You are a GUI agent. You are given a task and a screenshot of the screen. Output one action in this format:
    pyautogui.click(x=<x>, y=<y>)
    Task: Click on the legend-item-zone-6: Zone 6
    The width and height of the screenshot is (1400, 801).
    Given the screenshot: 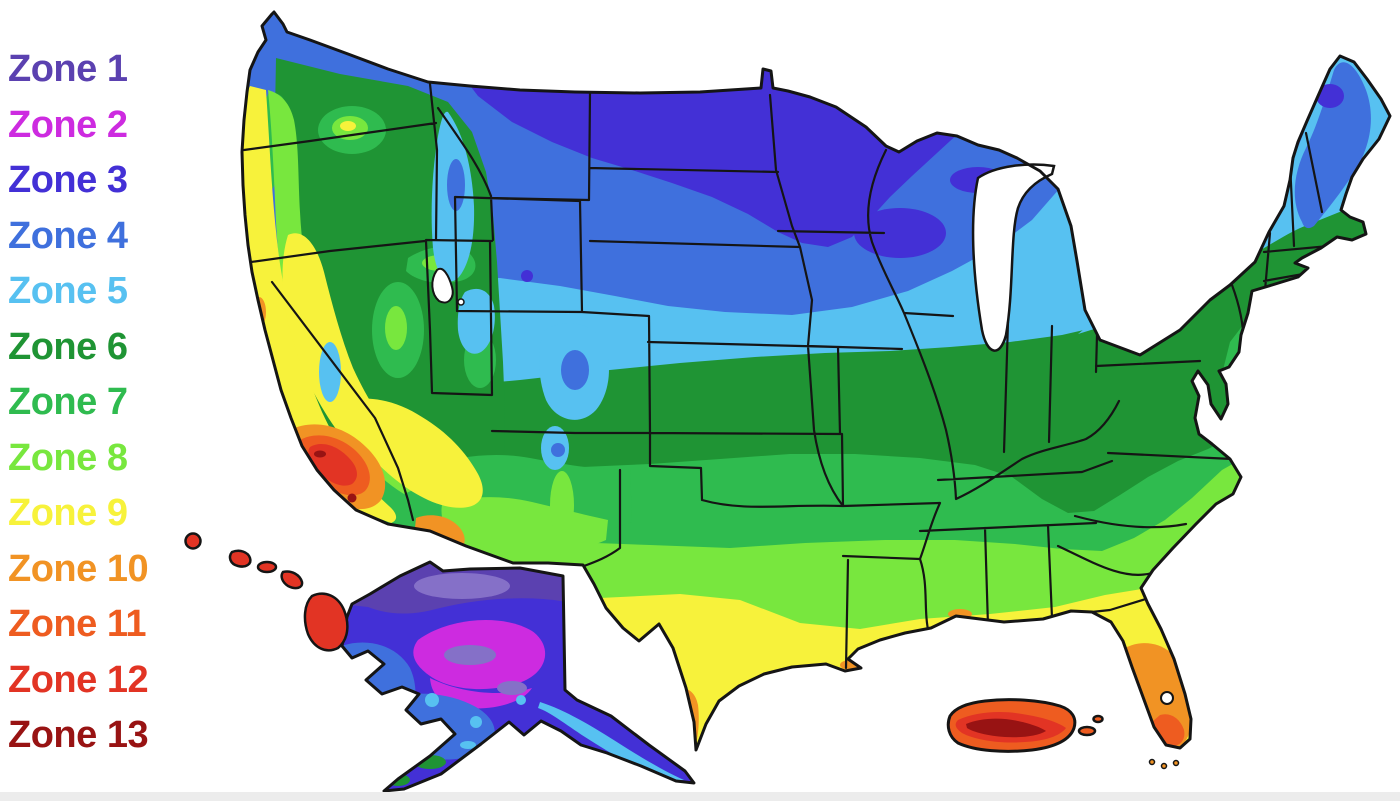 What is the action you would take?
    pyautogui.click(x=68, y=346)
    